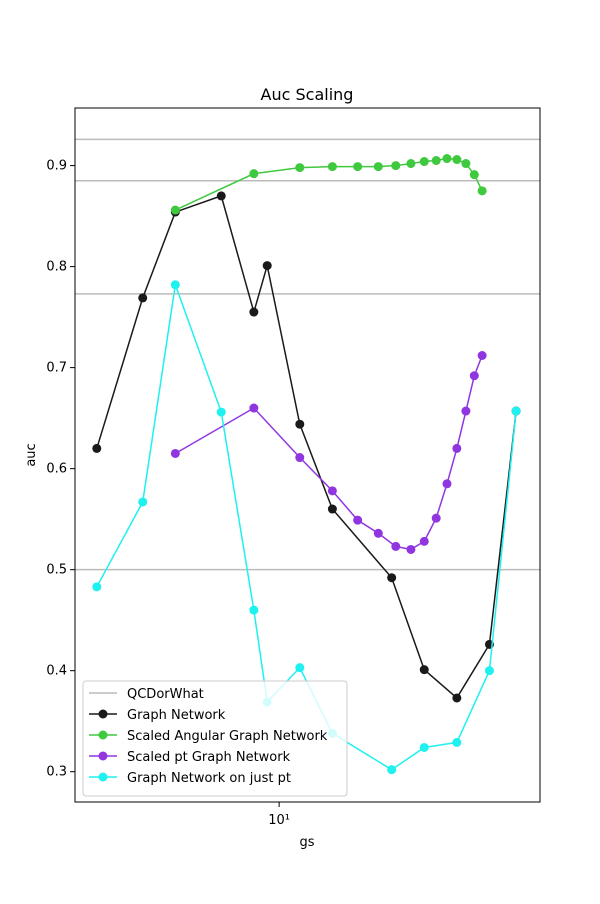  What do you see at coordinates (227, 736) in the screenshot?
I see `legend-label: Scaled Angular Graph Network` at bounding box center [227, 736].